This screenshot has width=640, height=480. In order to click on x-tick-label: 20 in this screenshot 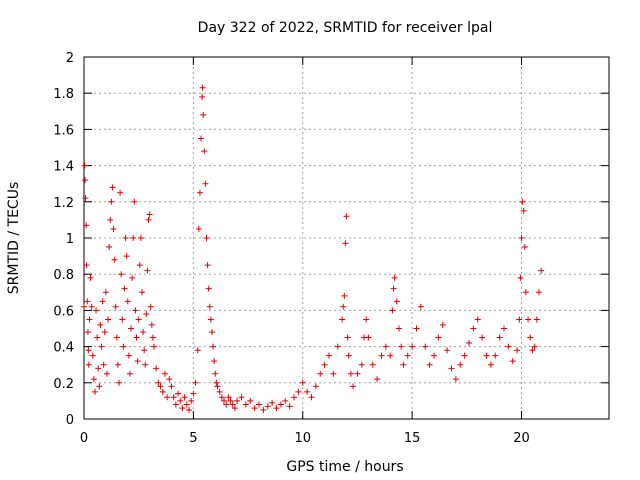, I will do `click(521, 438)`.